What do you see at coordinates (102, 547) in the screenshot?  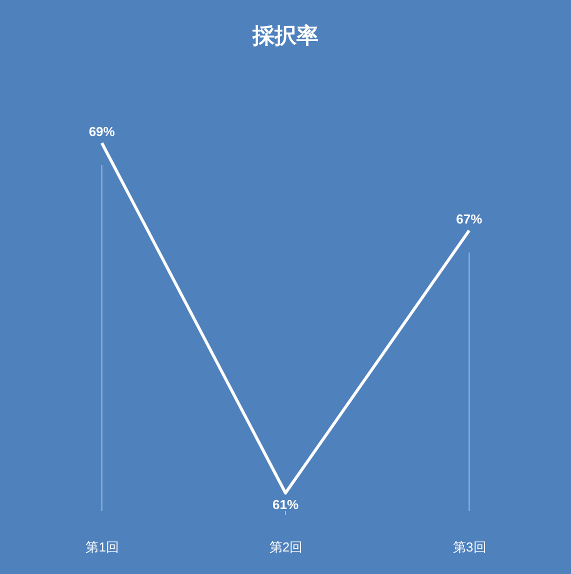 I see `x-tick-label: 第1回` at bounding box center [102, 547].